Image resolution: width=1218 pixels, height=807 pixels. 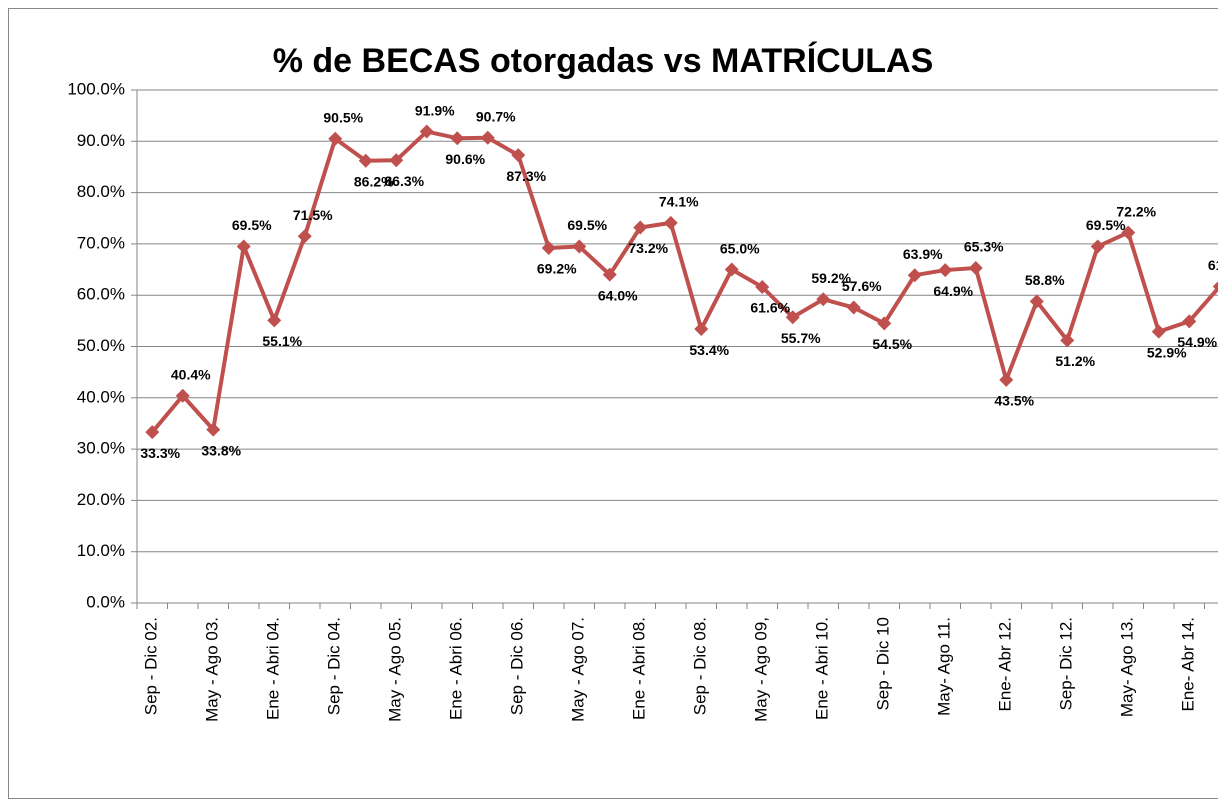 I want to click on x-tick-label: May - Ago 05., so click(x=395, y=669).